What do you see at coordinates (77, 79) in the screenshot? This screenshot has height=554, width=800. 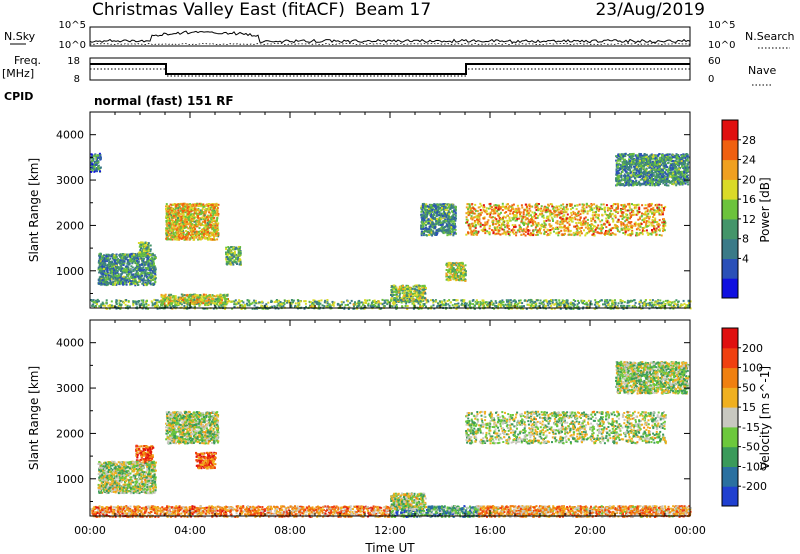 I see `freq-tick-low: 8` at bounding box center [77, 79].